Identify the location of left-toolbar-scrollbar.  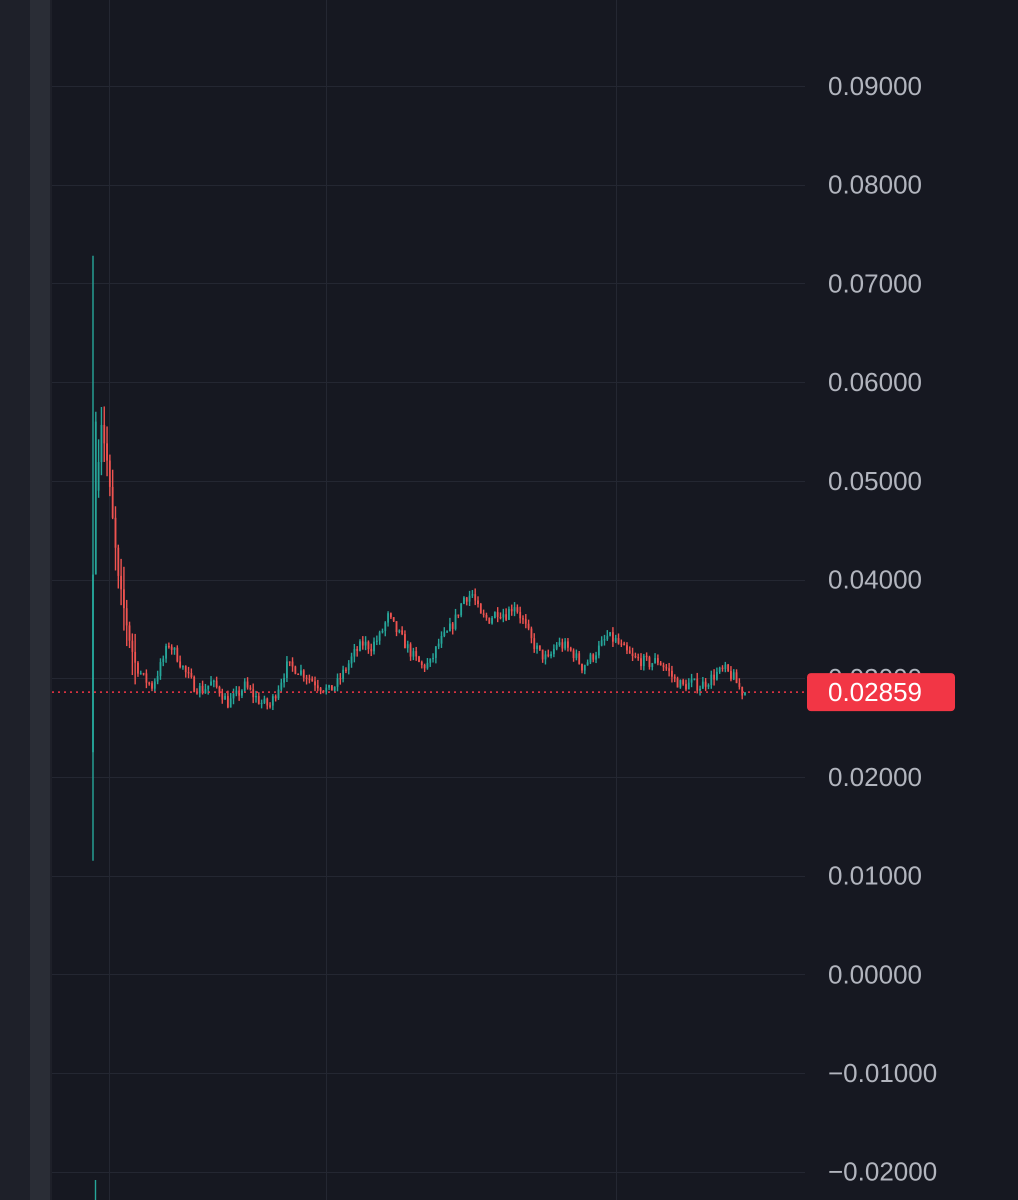
(40, 600).